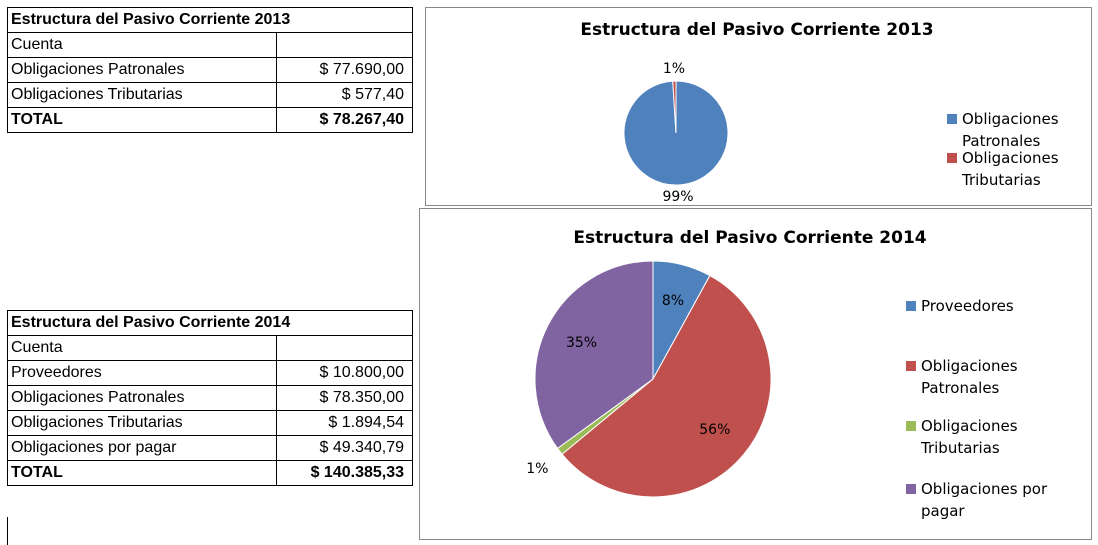  Describe the element at coordinates (750, 238) in the screenshot. I see `chart-title: Estructura del Pasivo Corriente 2014` at that location.